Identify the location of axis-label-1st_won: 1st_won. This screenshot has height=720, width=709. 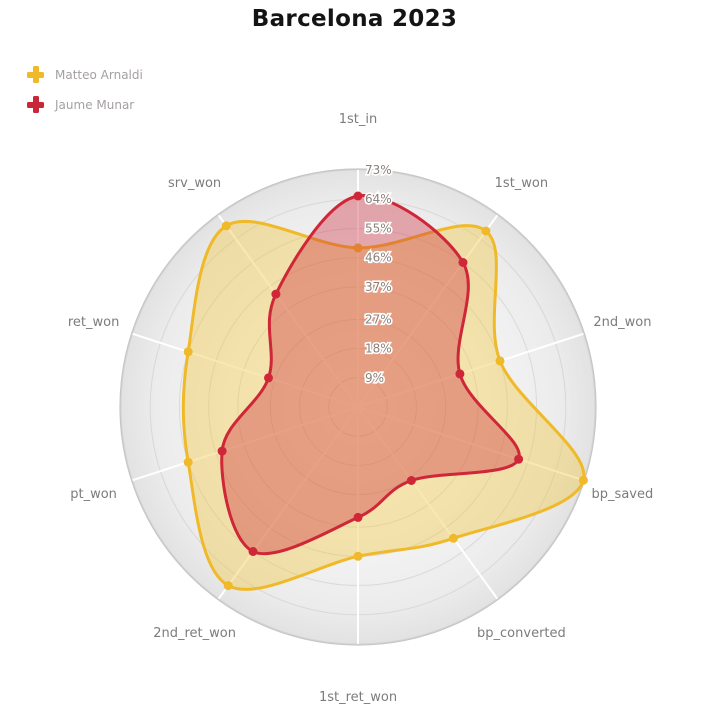
(521, 183).